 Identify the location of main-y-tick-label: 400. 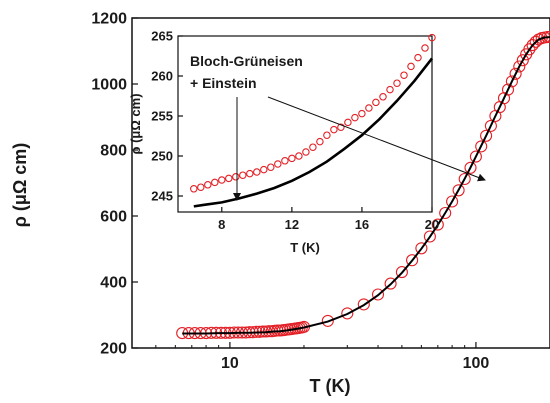
(113, 283).